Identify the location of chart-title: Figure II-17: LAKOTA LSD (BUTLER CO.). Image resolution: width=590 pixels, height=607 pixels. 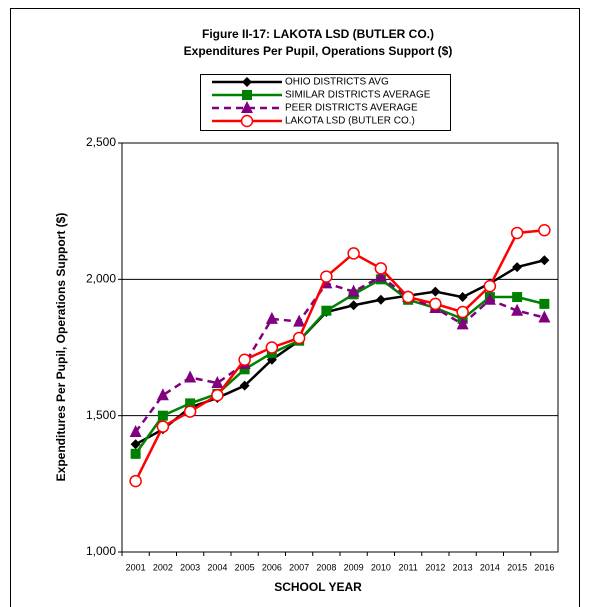
(318, 34).